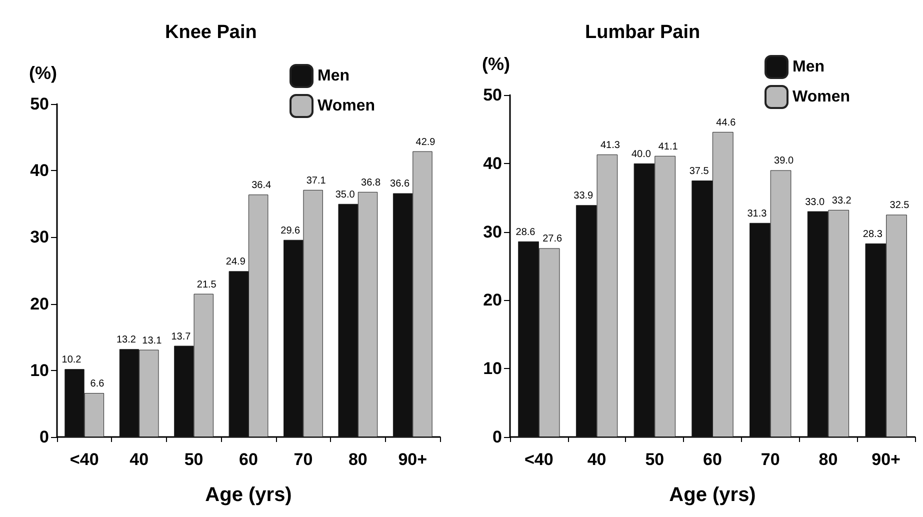  Describe the element at coordinates (181, 336) in the screenshot. I see `data-label: 13.7` at that location.